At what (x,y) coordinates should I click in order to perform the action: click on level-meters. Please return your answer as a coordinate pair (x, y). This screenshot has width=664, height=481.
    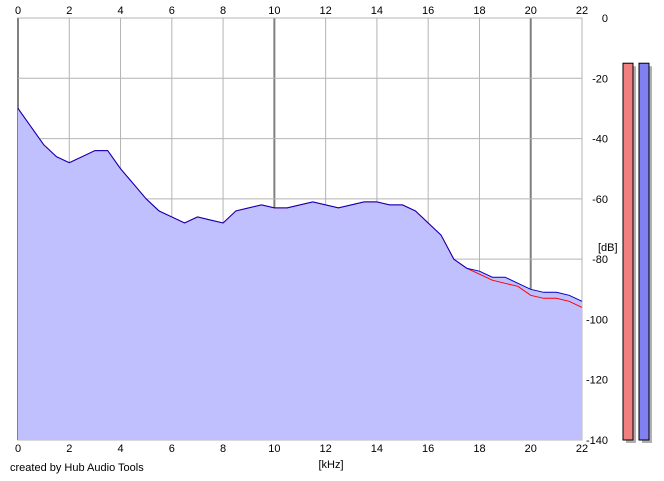
    Looking at the image, I should click on (637, 252).